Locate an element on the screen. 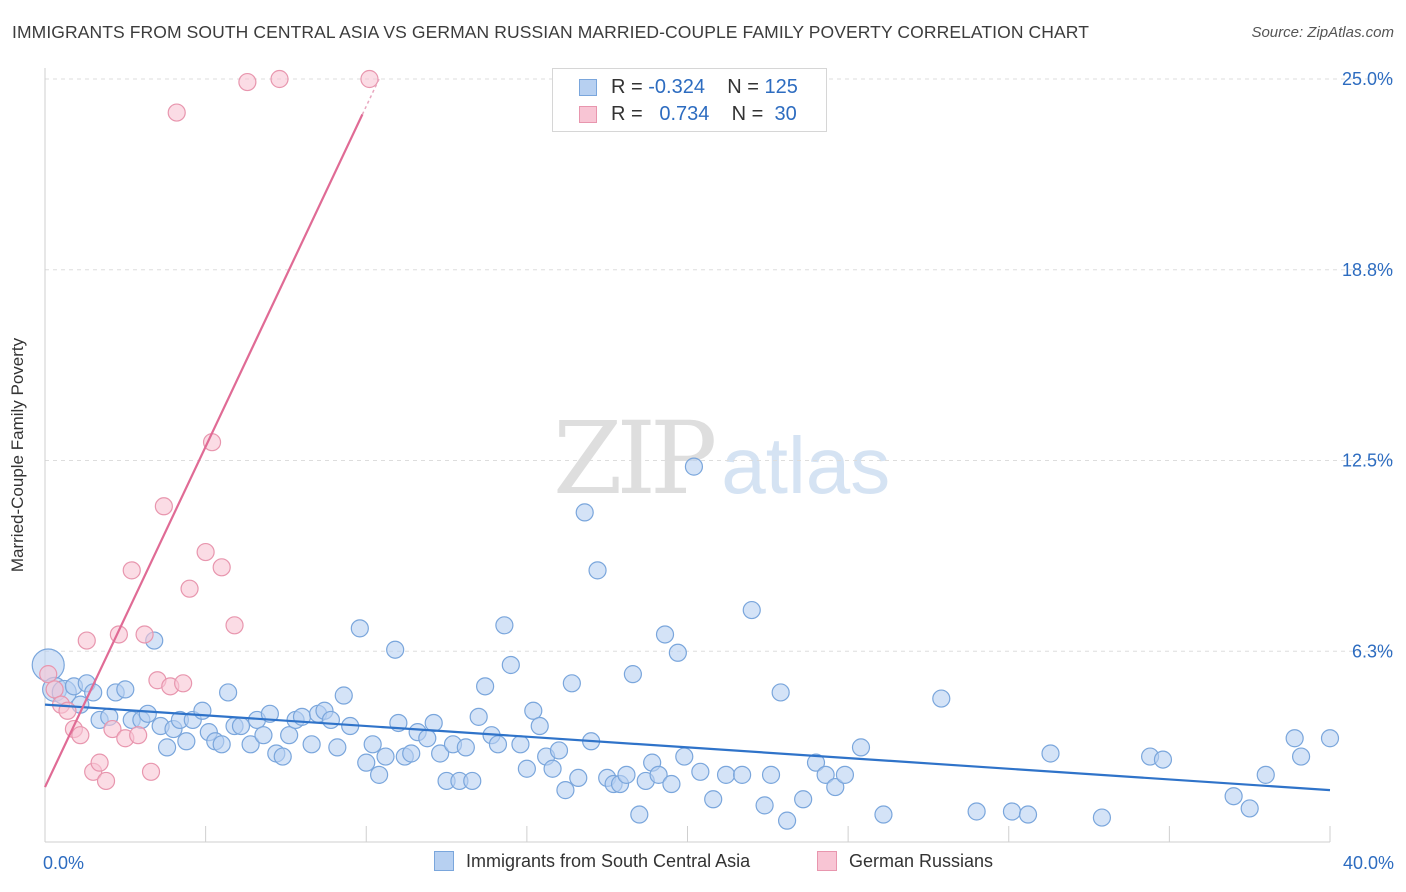 The height and width of the screenshot is (892, 1406). watermark-atlas: atlas is located at coordinates (806, 465).